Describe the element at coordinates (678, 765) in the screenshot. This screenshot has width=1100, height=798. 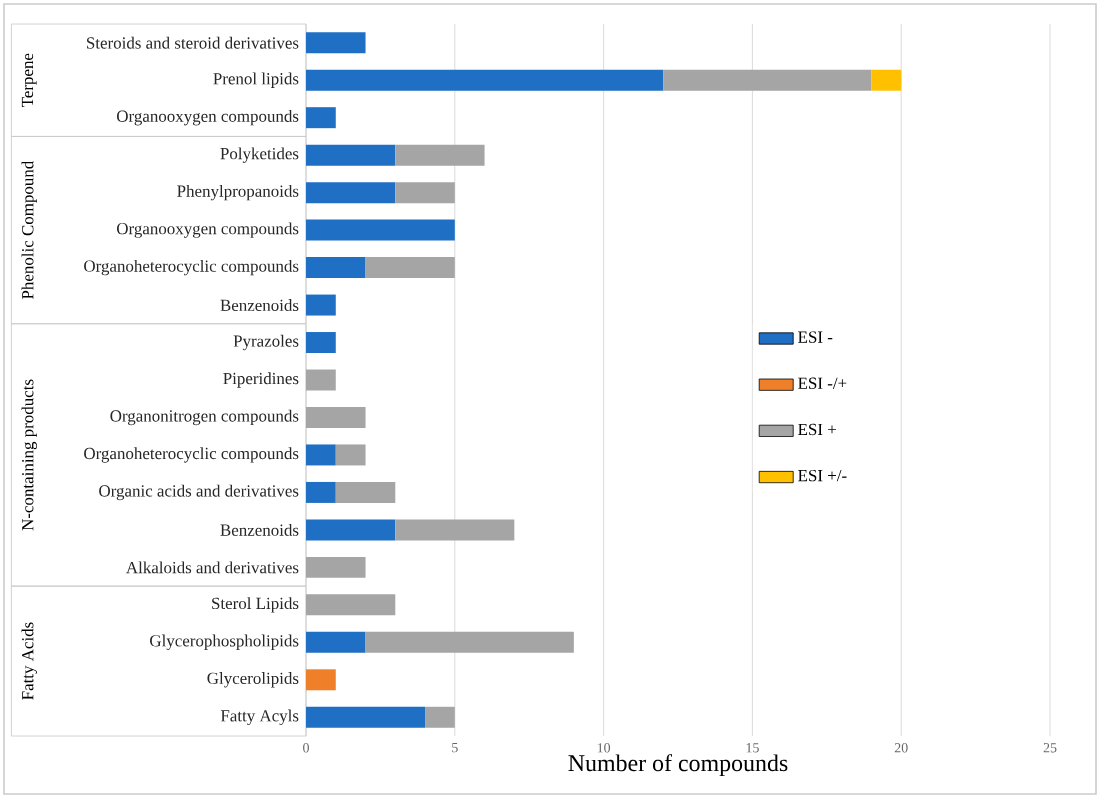
I see `x-axis-title: Number of compounds` at that location.